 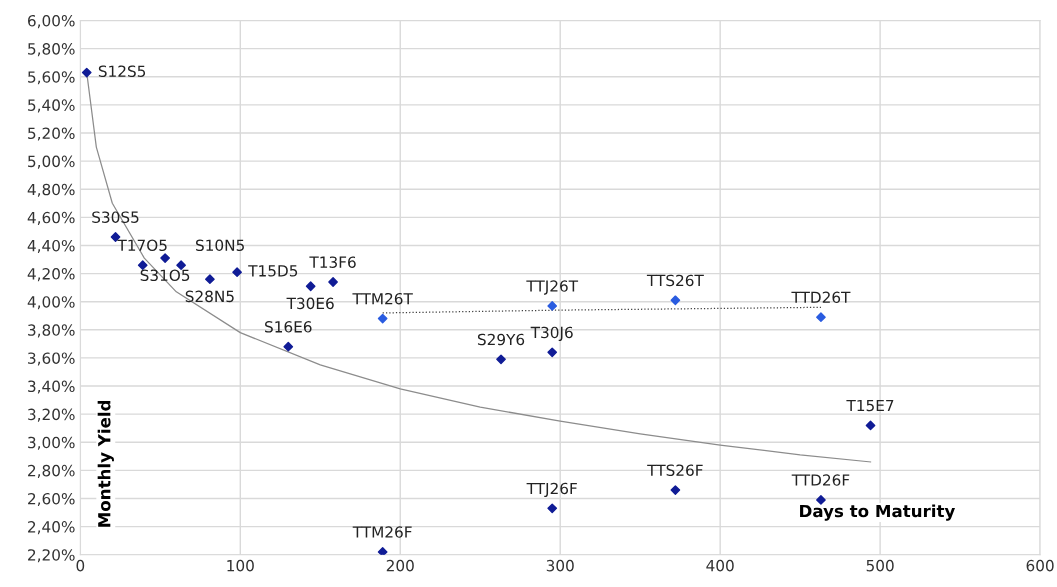 I want to click on annotation: T13F6, so click(x=332, y=262).